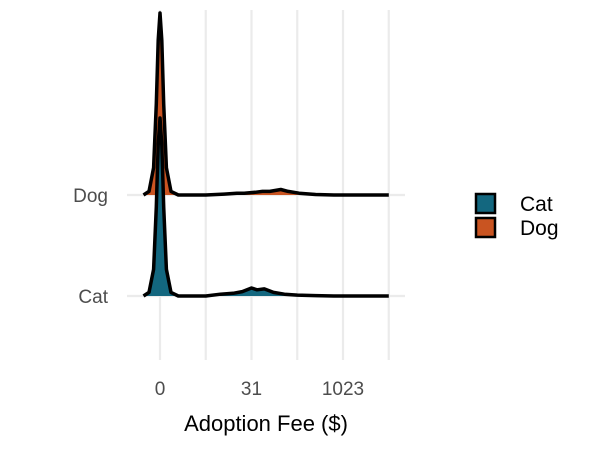  What do you see at coordinates (90, 196) in the screenshot?
I see `y-tick-label-dog: Dog` at bounding box center [90, 196].